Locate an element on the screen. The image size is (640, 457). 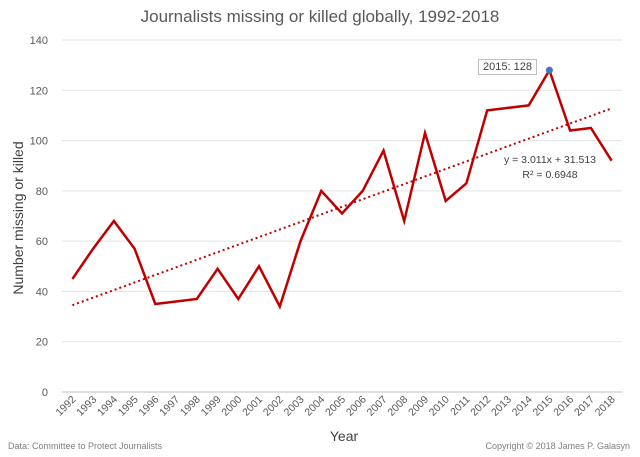
trendline-equation-box: y = 3.011x + 31.513 R² = 0.6948 is located at coordinates (550, 168).